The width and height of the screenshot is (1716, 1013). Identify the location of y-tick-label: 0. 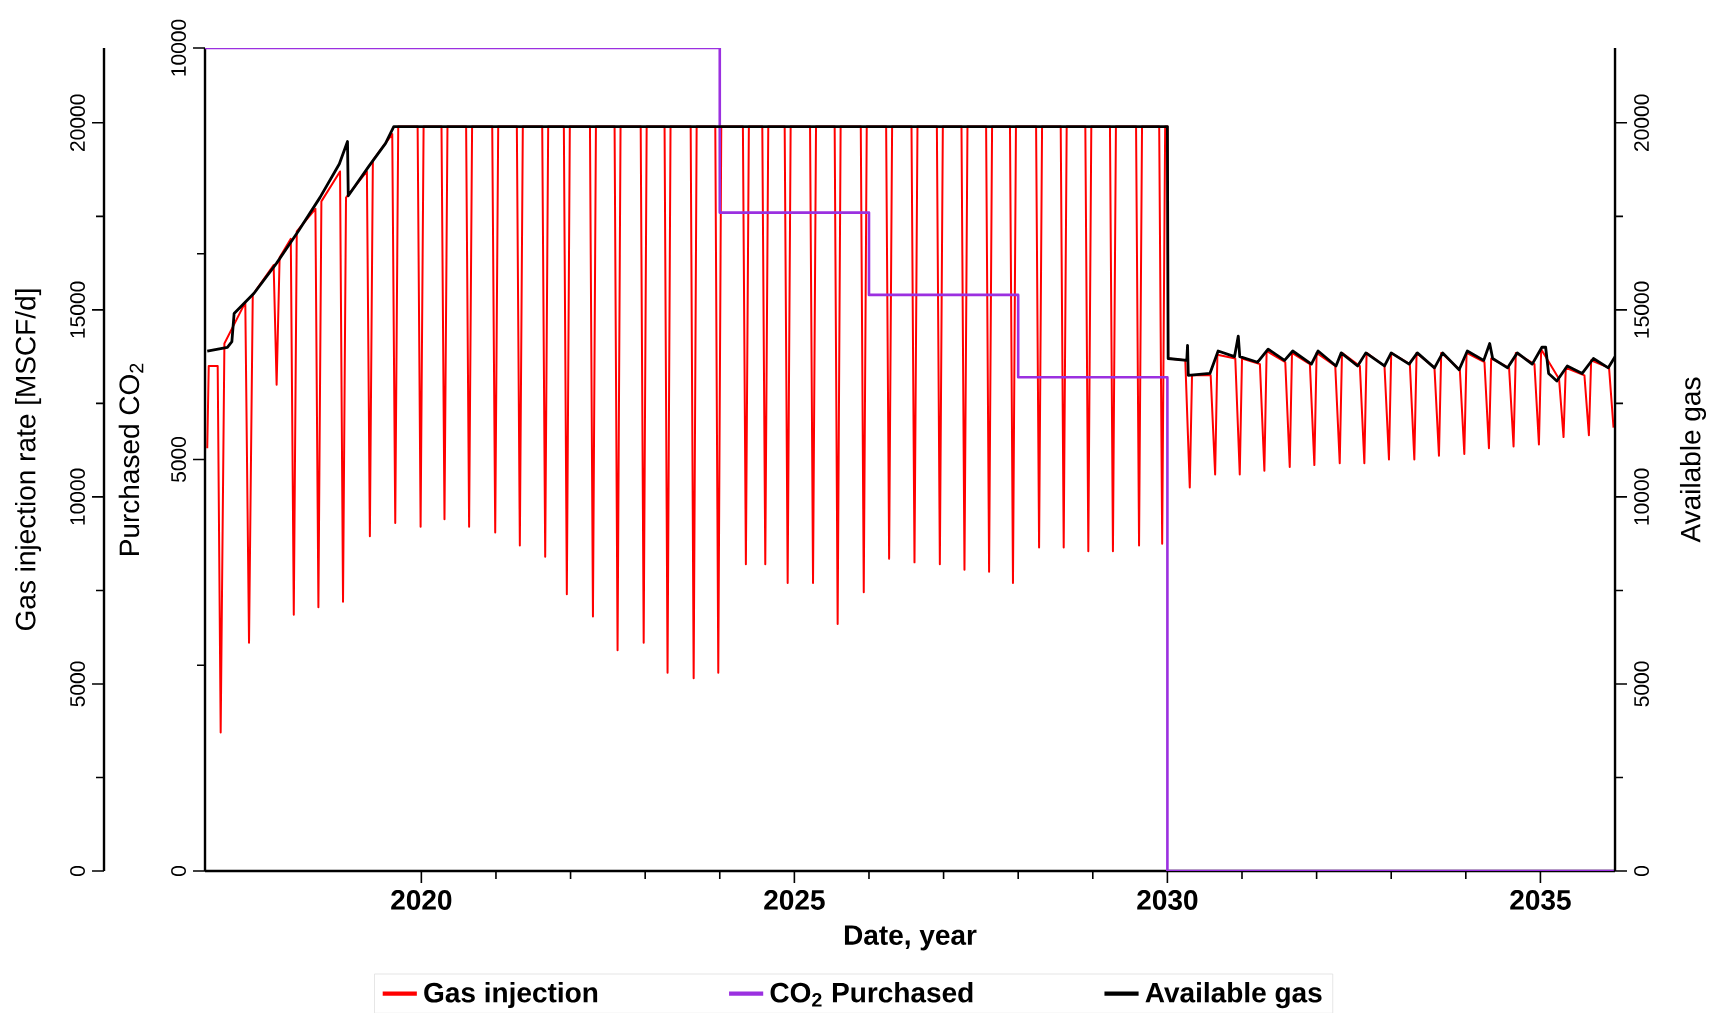
(77, 871).